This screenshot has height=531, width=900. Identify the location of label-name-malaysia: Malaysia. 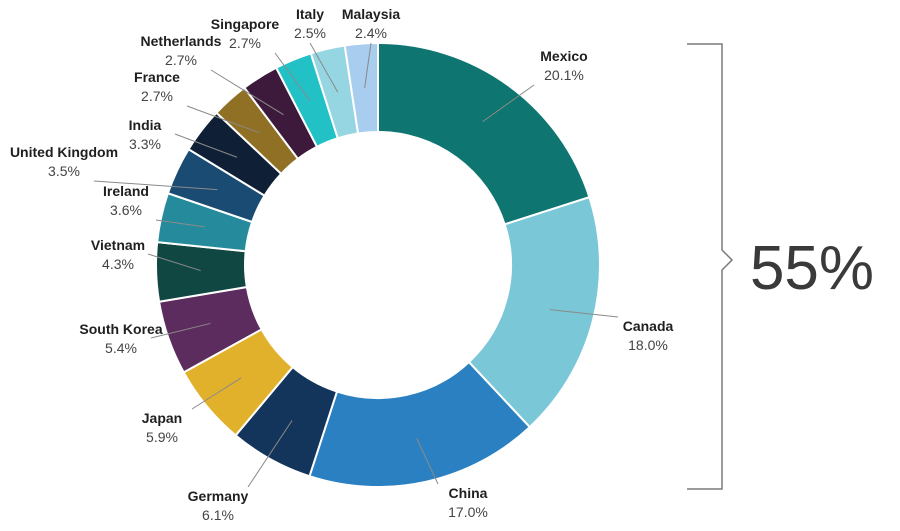
(371, 14).